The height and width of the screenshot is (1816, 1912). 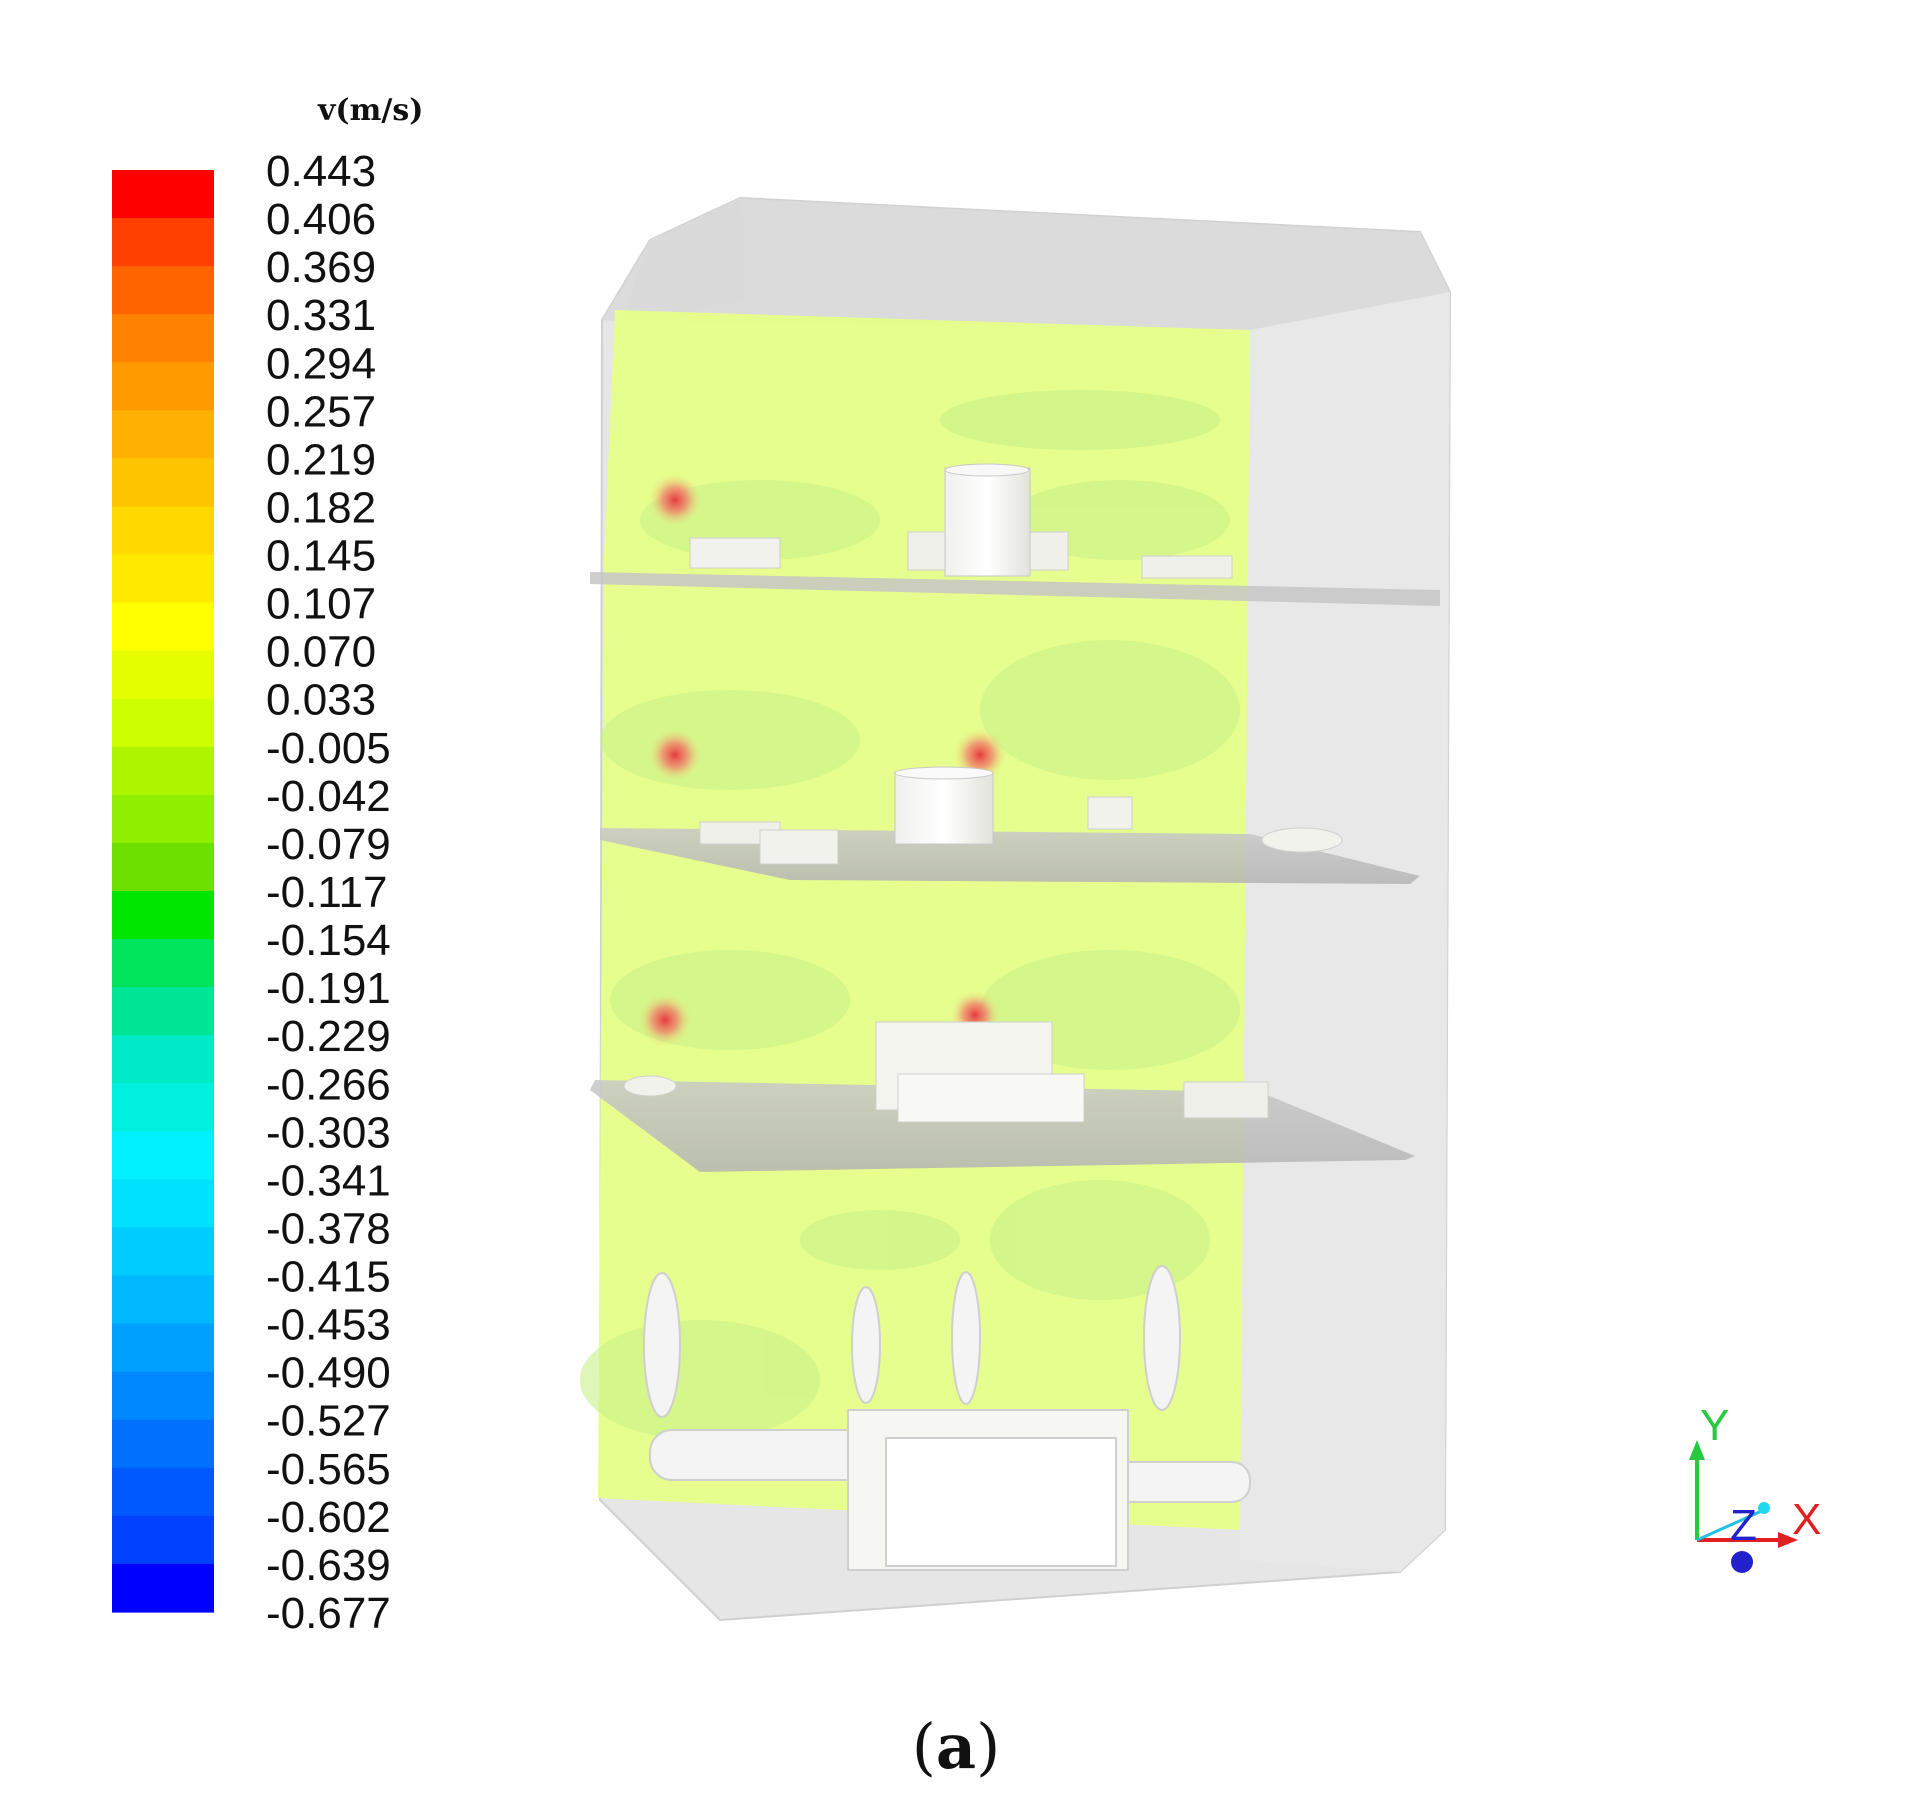 What do you see at coordinates (321, 315) in the screenshot?
I see `legend-tick-label: 0.331` at bounding box center [321, 315].